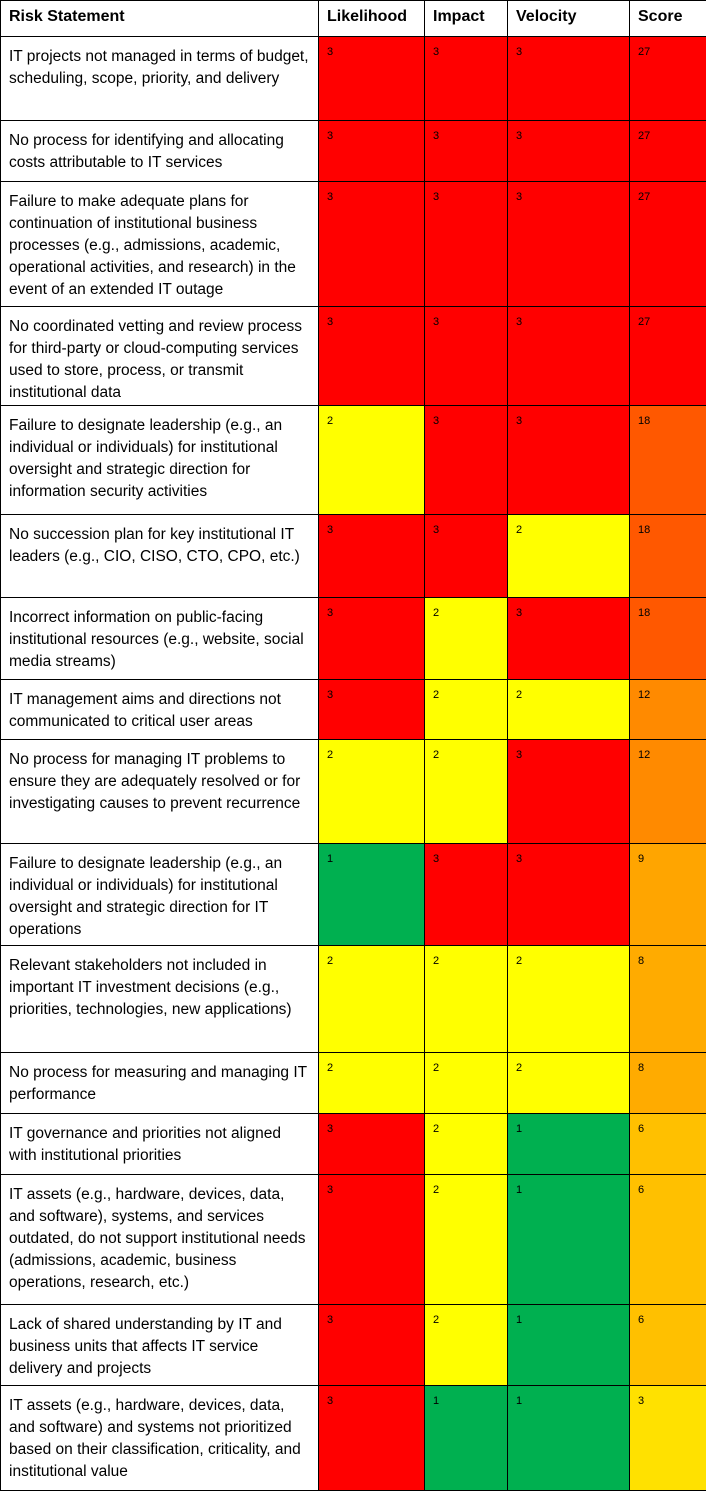 The image size is (706, 1491). I want to click on column-header: Impact, so click(466, 19).